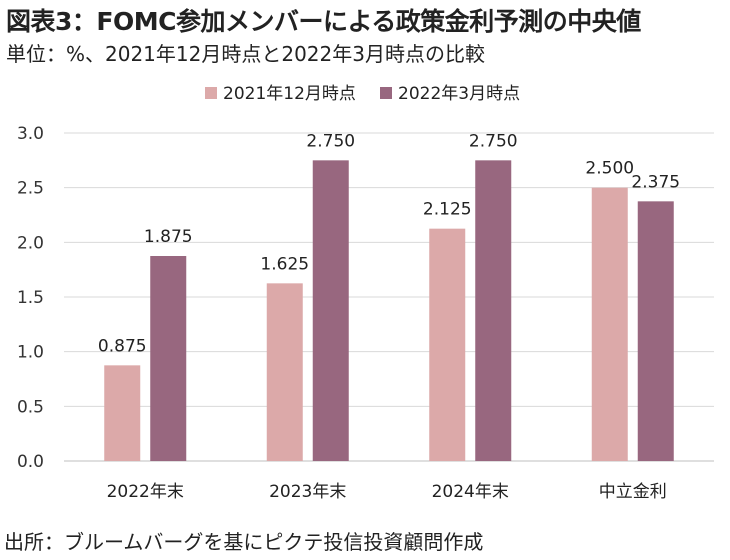  What do you see at coordinates (244, 542) in the screenshot?
I see `source-note: 出所：ブルームバーグを基にピクテ投信投資顧問作成` at bounding box center [244, 542].